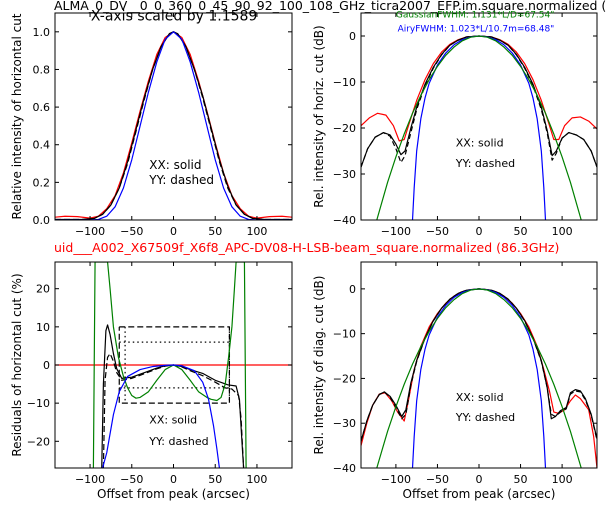  Describe the element at coordinates (476, 29) in the screenshot. I see `annotation-text: AiryFWHM: 1.023*L/10.7m=68.48"` at that location.